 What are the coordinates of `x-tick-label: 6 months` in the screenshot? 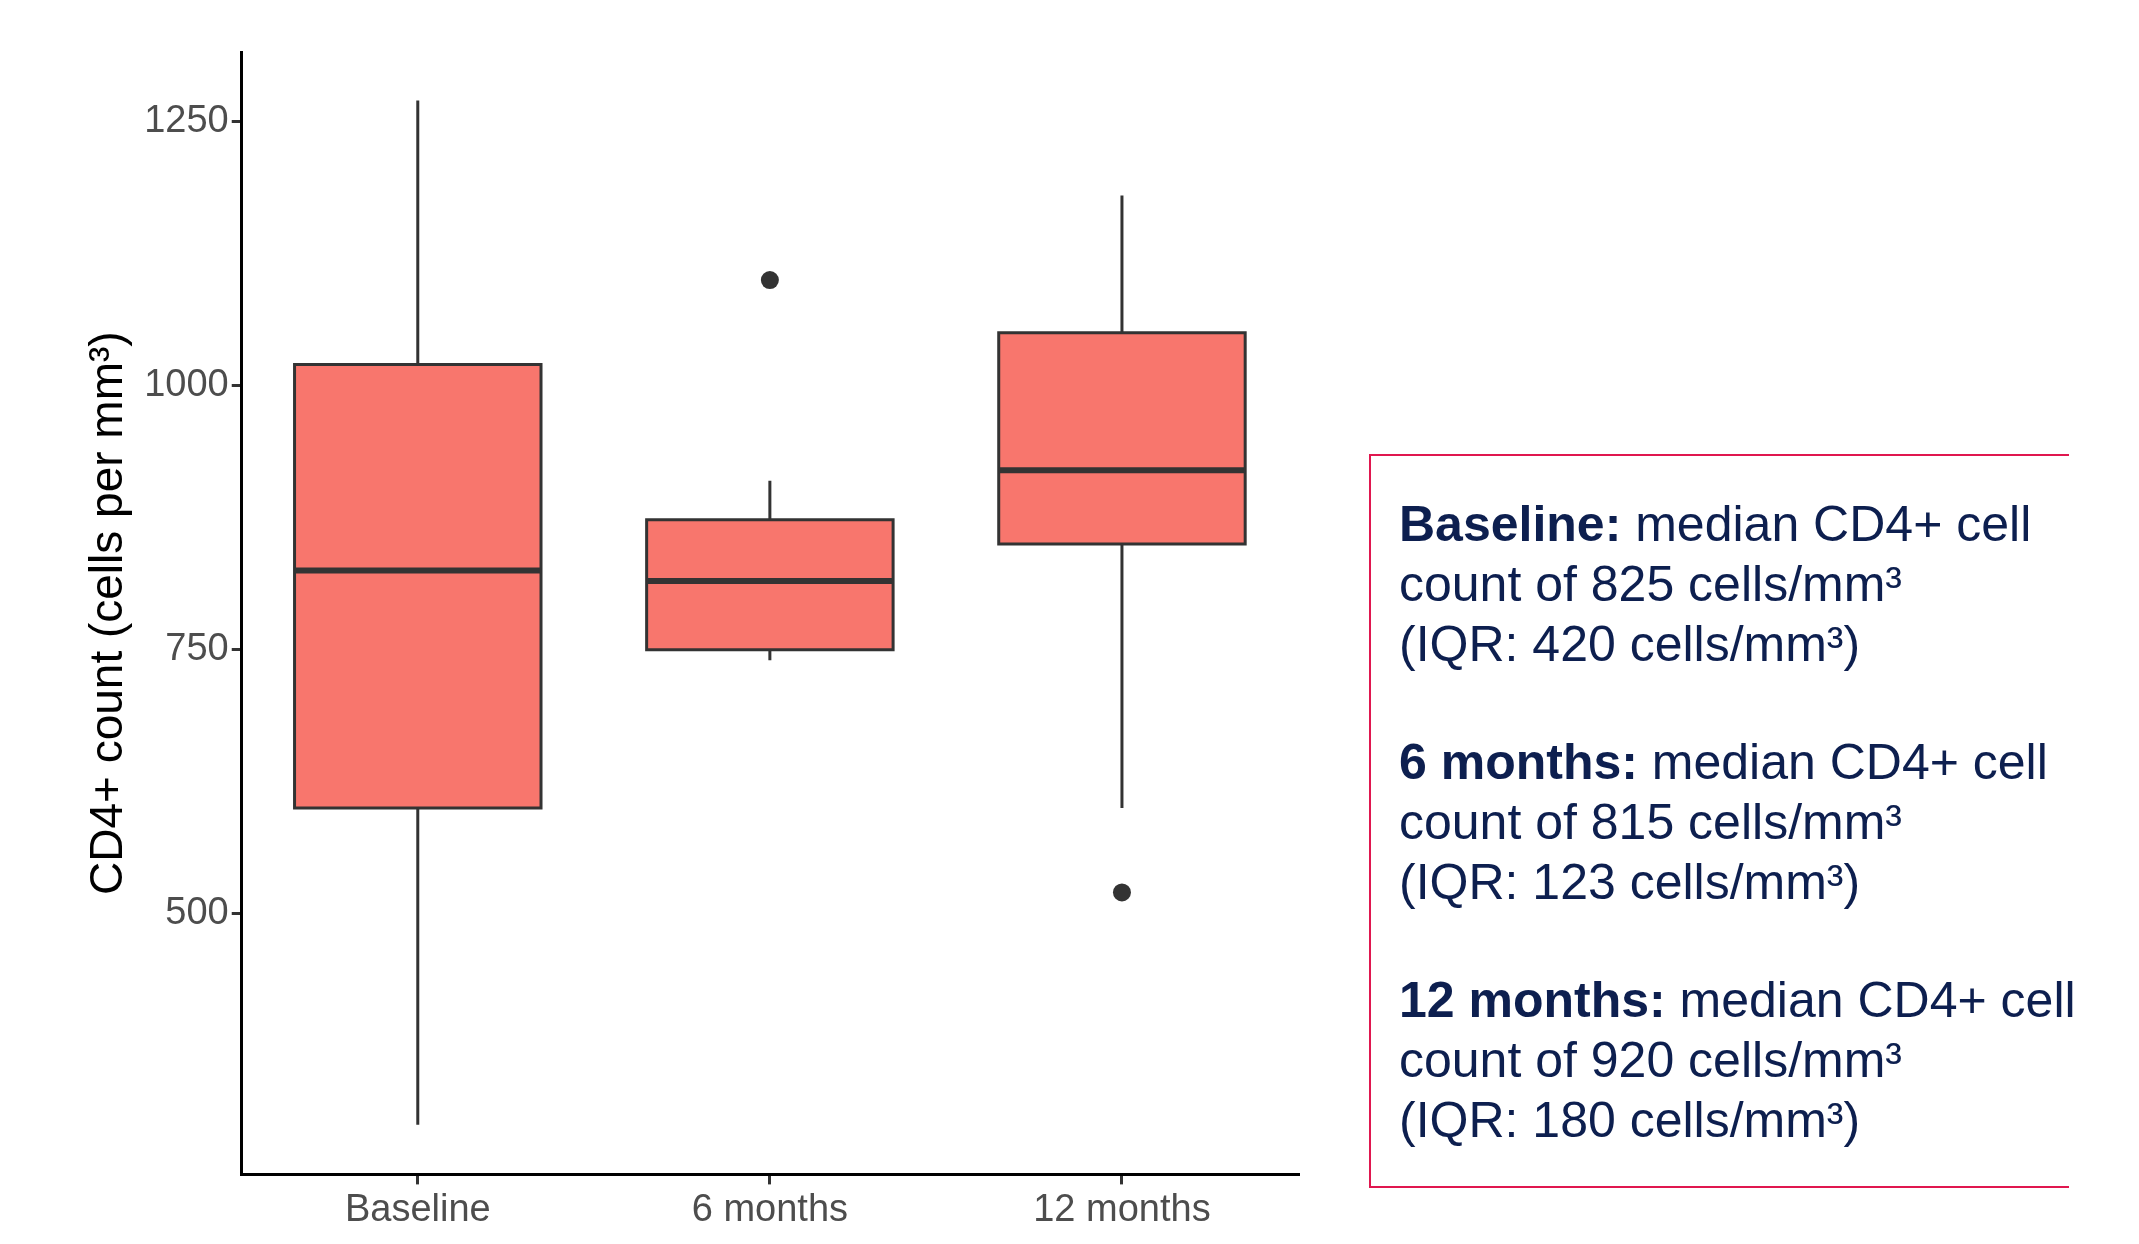 It's located at (770, 1207).